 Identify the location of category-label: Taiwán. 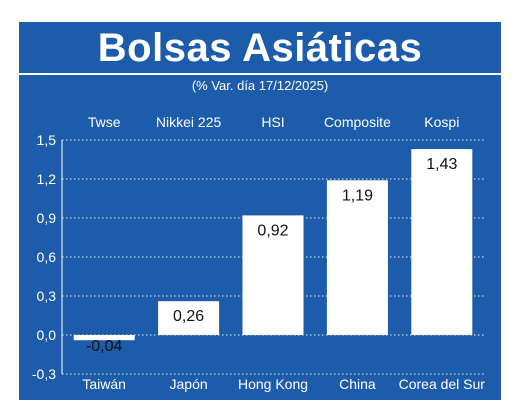
(104, 384).